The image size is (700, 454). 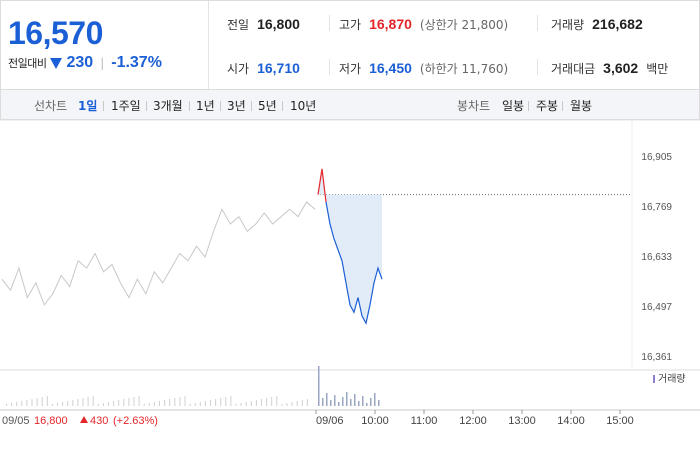 What do you see at coordinates (56, 63) in the screenshot?
I see `down-arrow-icon` at bounding box center [56, 63].